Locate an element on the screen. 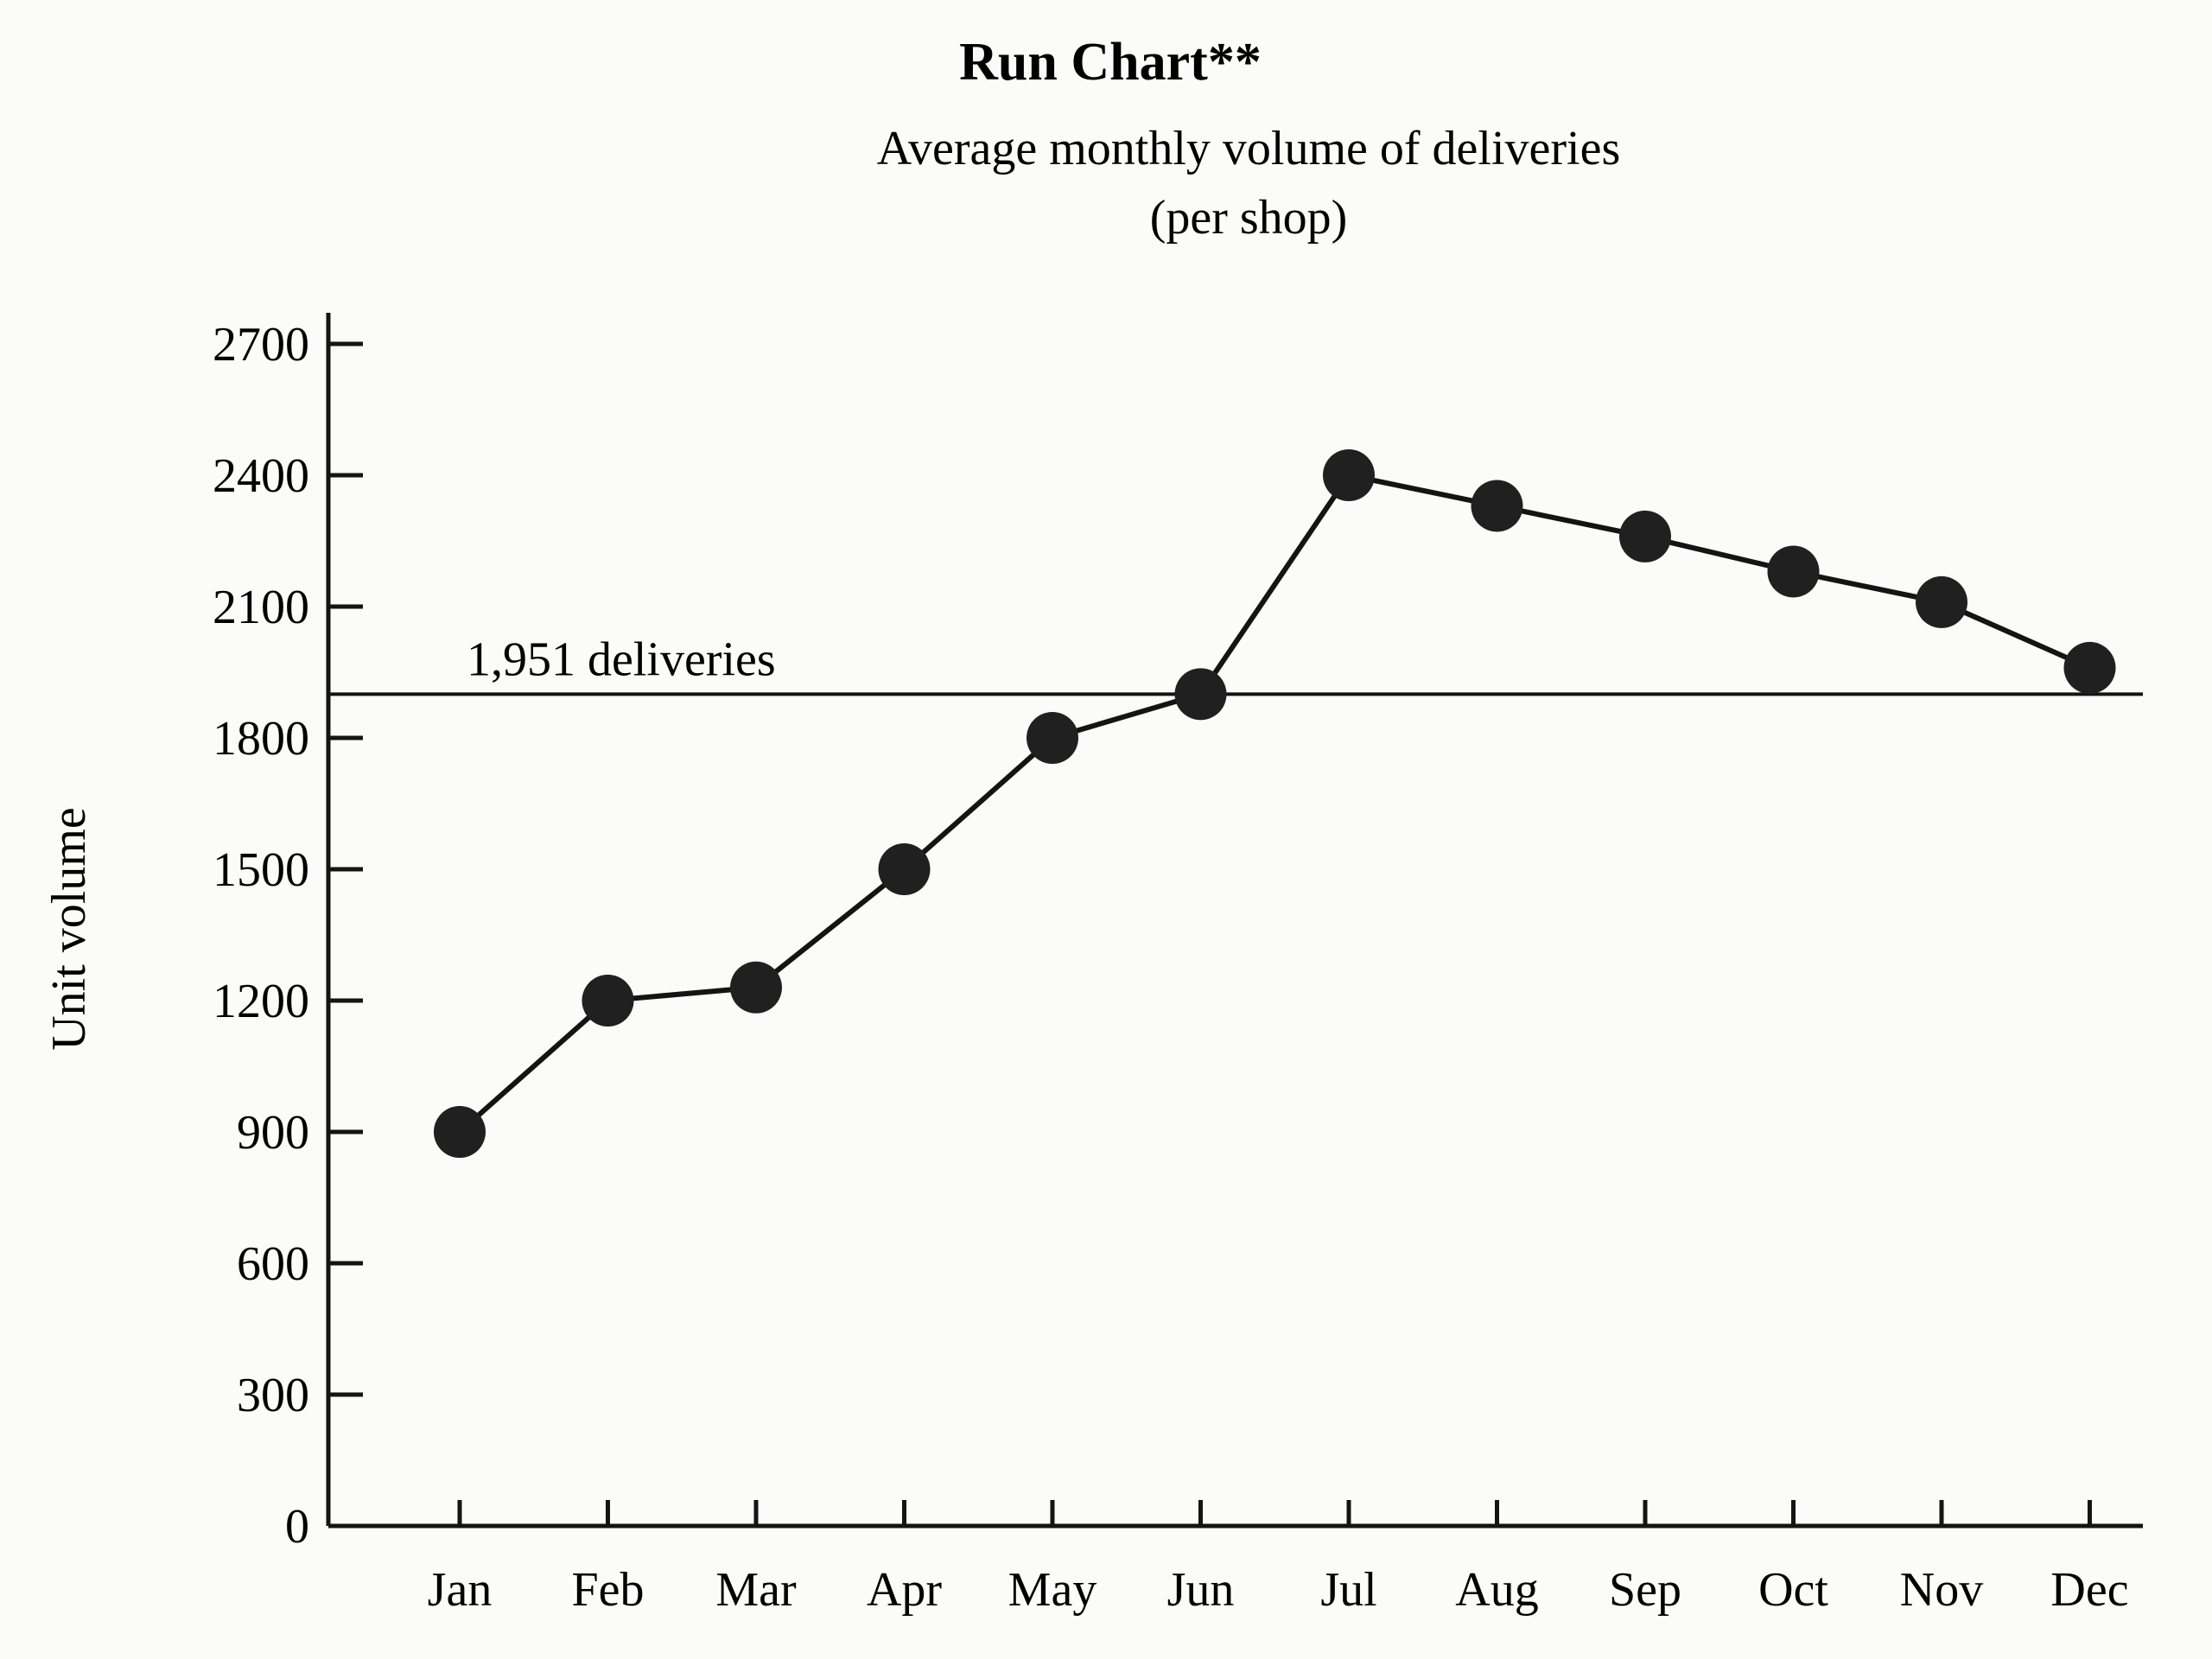 The image size is (2212, 1659). y-tick-label: 600 is located at coordinates (273, 1264).